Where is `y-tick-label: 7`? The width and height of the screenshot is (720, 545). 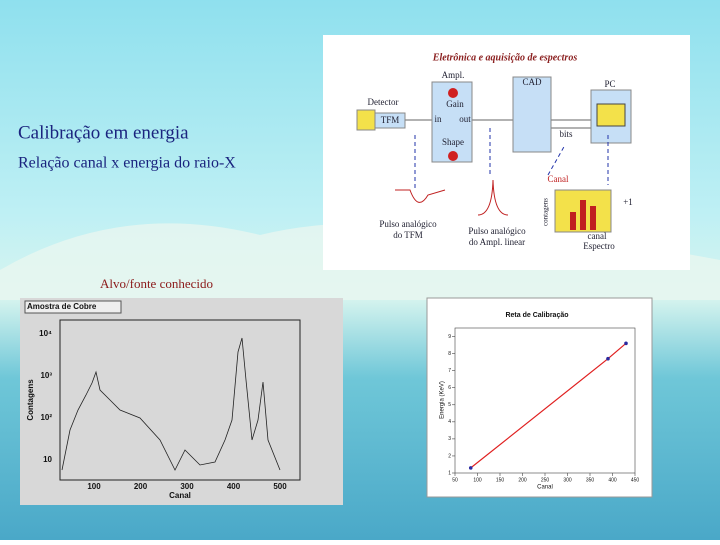 y-tick-label: 7 is located at coordinates (449, 371).